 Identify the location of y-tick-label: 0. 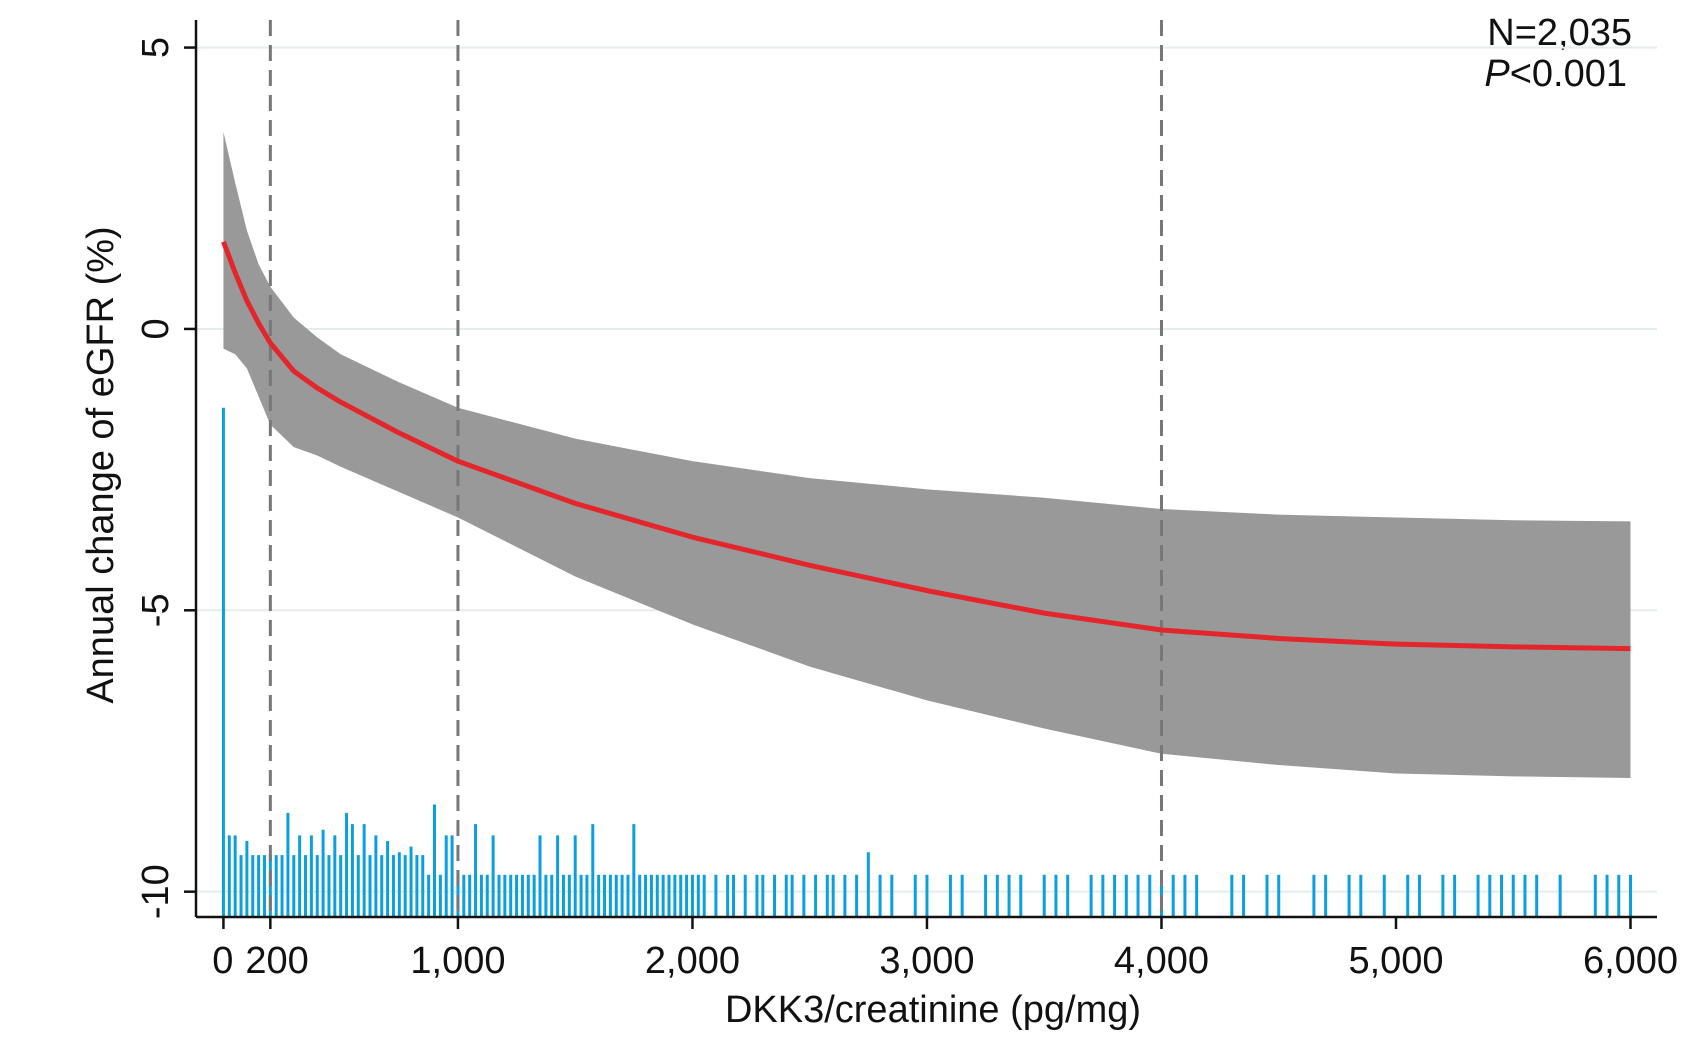
(156, 328).